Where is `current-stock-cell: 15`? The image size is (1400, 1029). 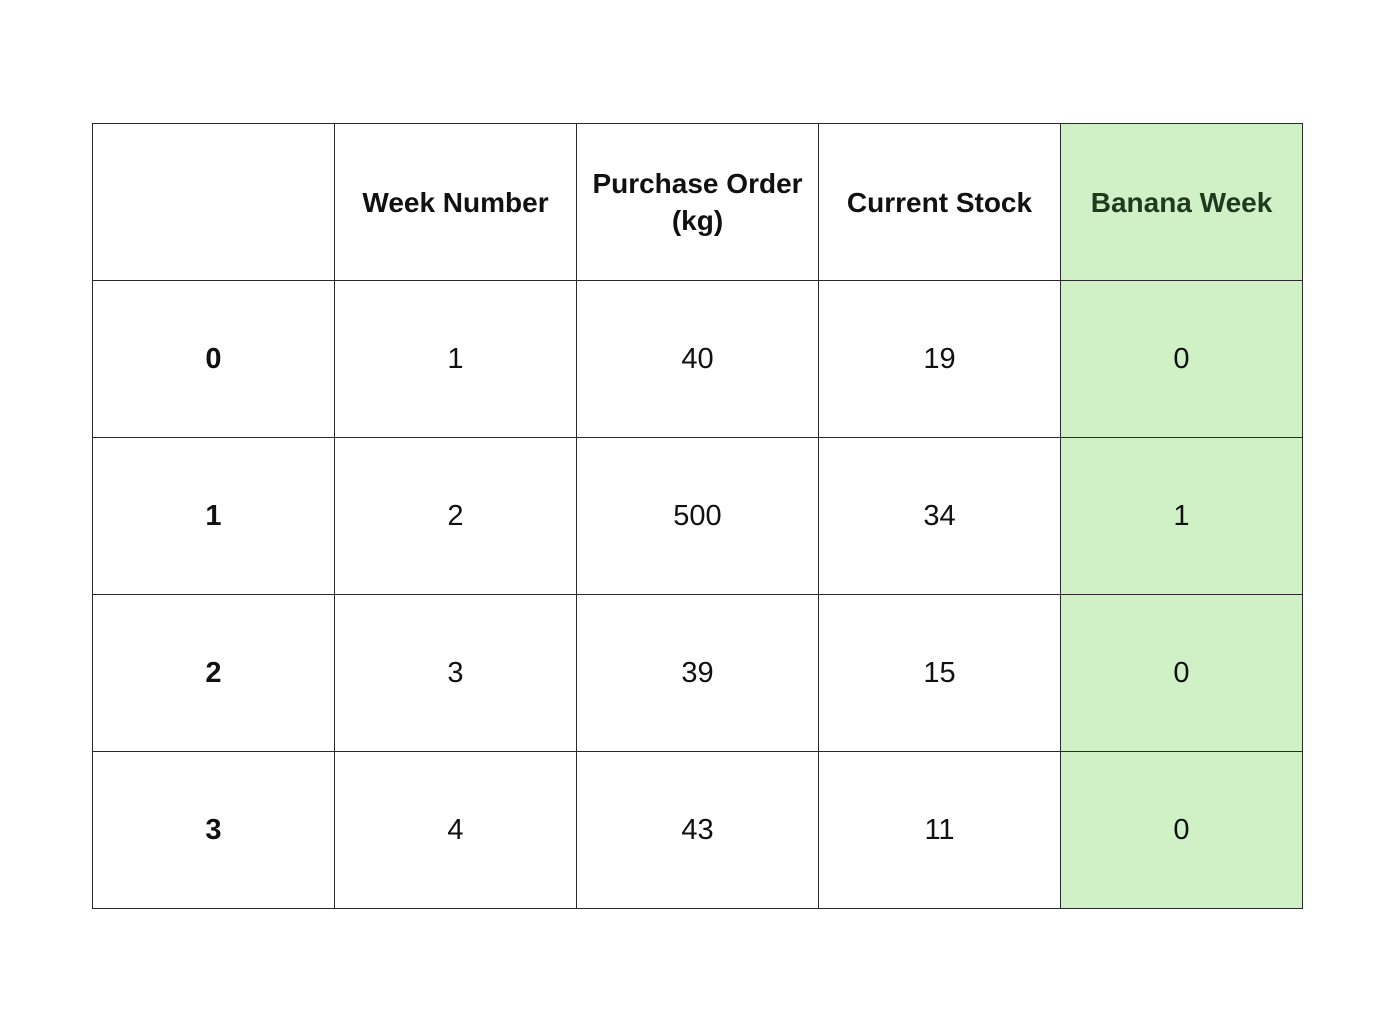
current-stock-cell: 15 is located at coordinates (939, 673).